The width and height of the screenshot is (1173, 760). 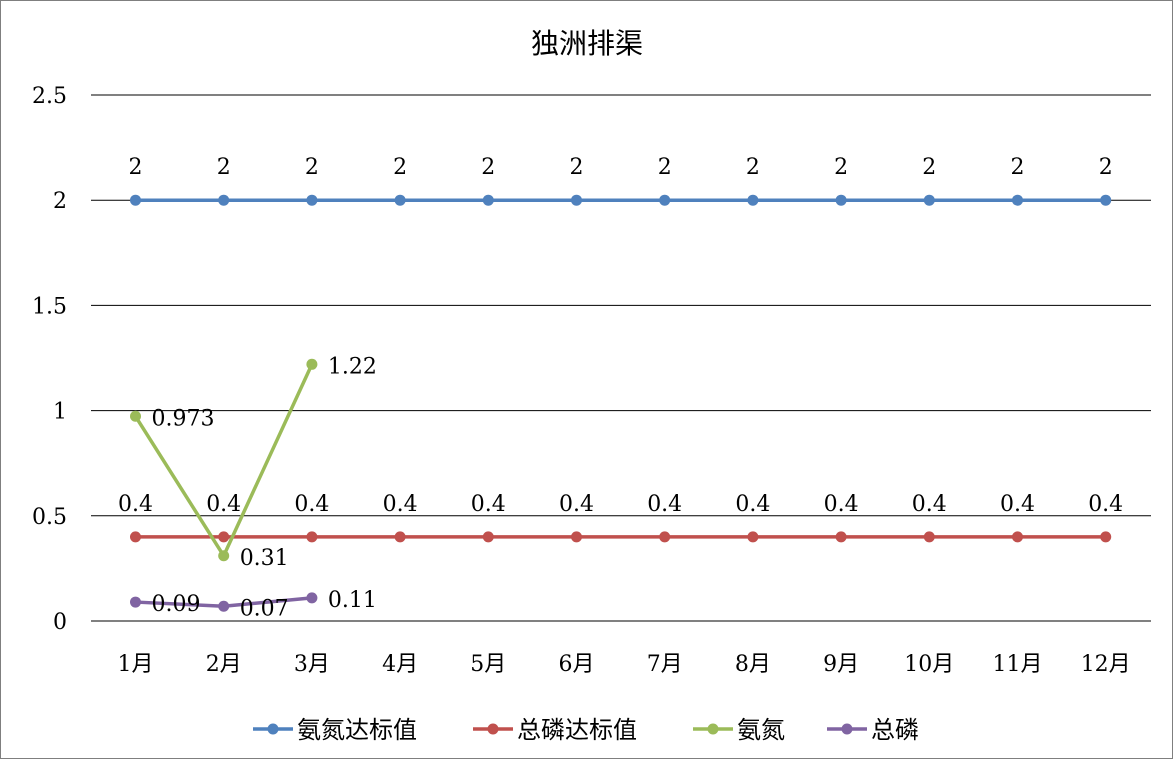 I want to click on legend-label-1: 总磷达标值, so click(x=577, y=730).